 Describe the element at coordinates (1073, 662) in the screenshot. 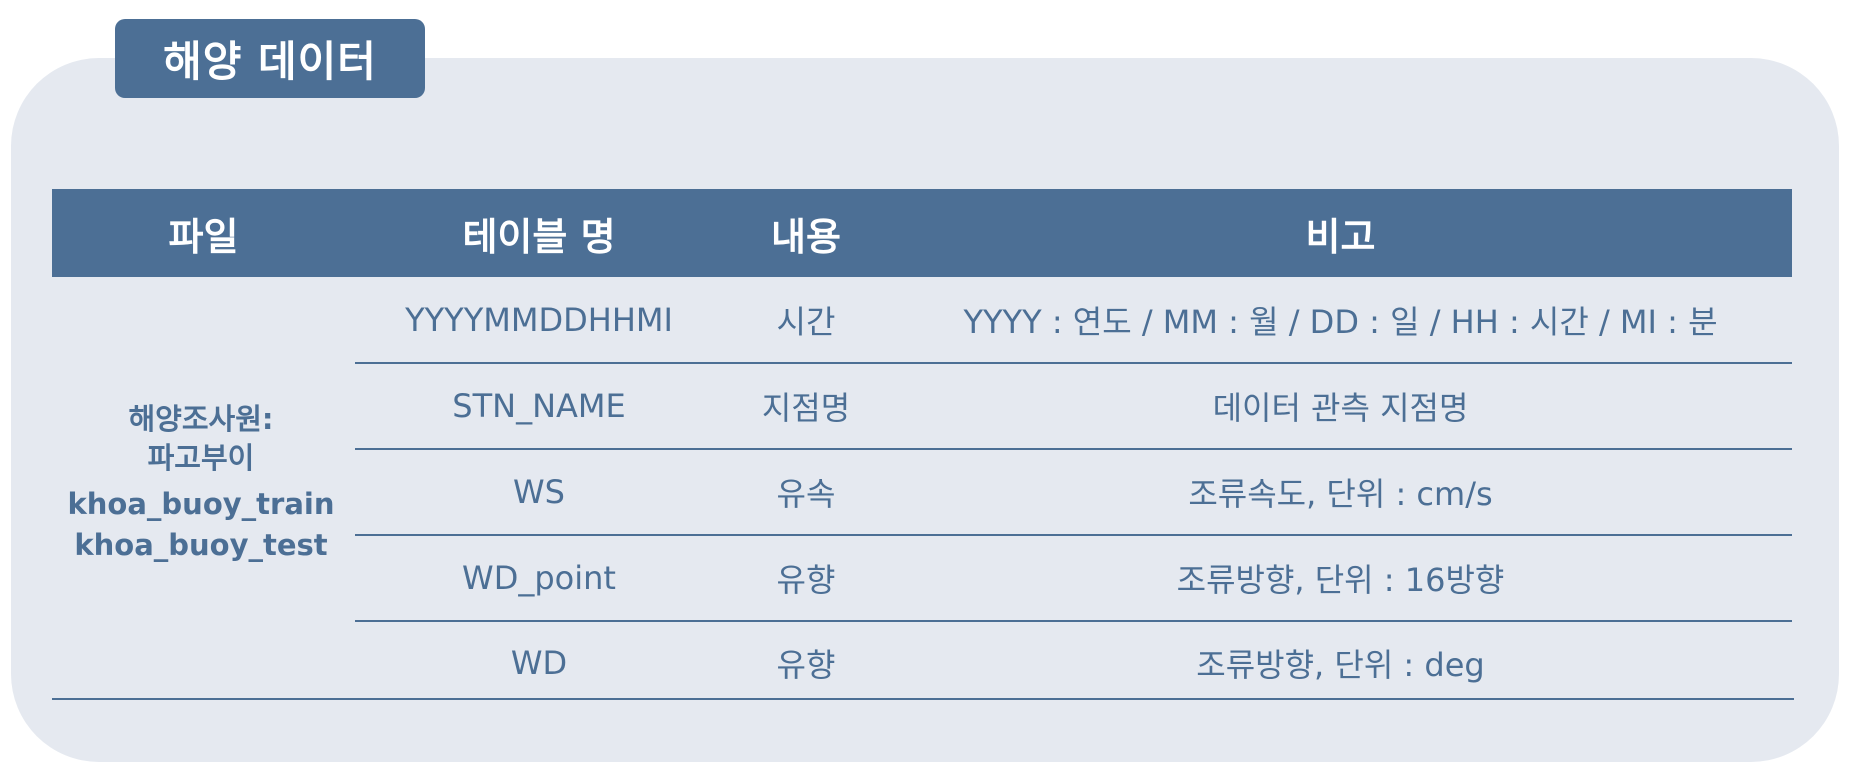

I see `table-row: WD 유향 조류방향, 단위 : deg` at that location.